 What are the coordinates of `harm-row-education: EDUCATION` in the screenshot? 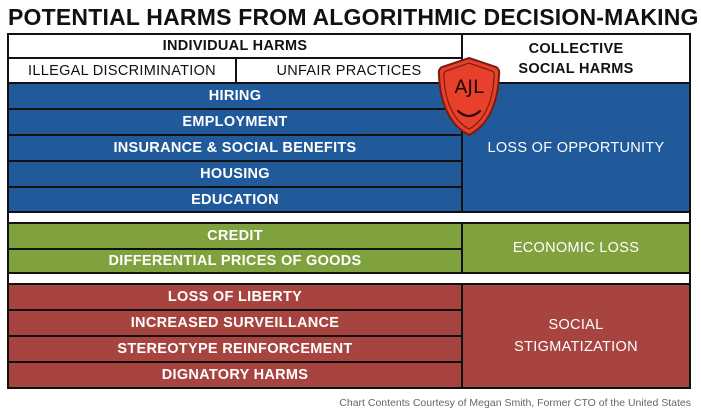 It's located at (235, 199).